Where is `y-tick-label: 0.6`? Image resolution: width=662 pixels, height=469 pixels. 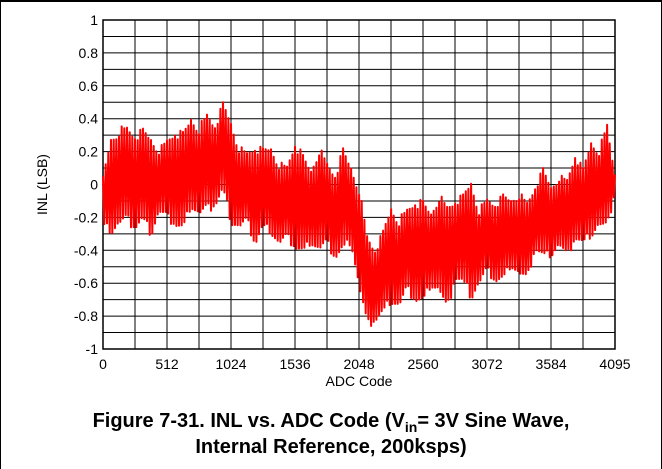 y-tick-label: 0.6 is located at coordinates (89, 86).